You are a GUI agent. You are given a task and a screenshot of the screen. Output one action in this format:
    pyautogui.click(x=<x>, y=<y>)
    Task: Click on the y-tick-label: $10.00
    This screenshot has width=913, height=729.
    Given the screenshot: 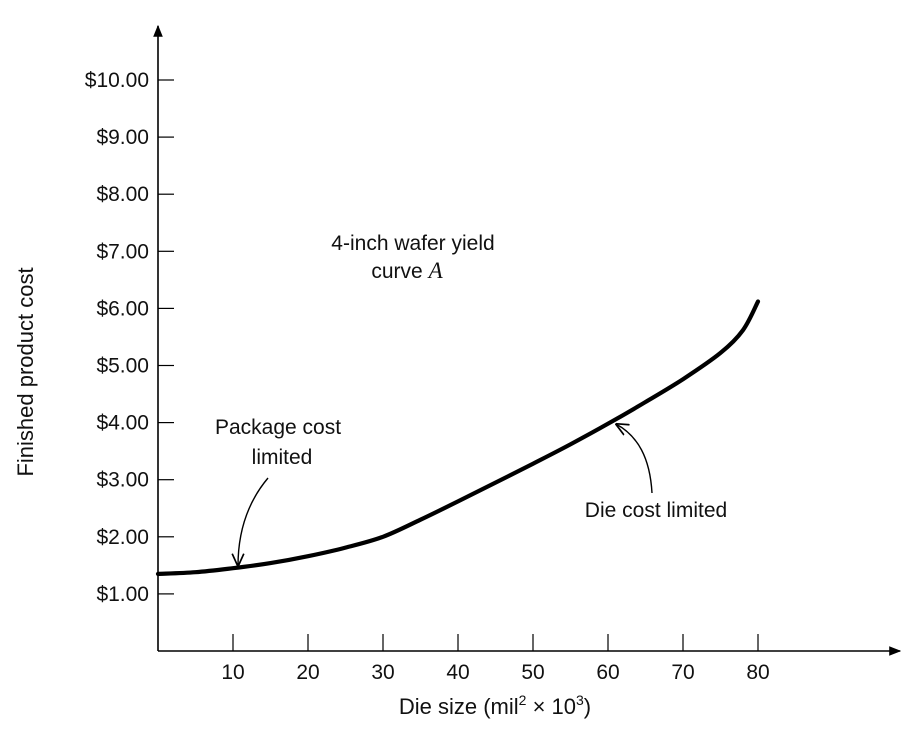 What is the action you would take?
    pyautogui.click(x=117, y=80)
    